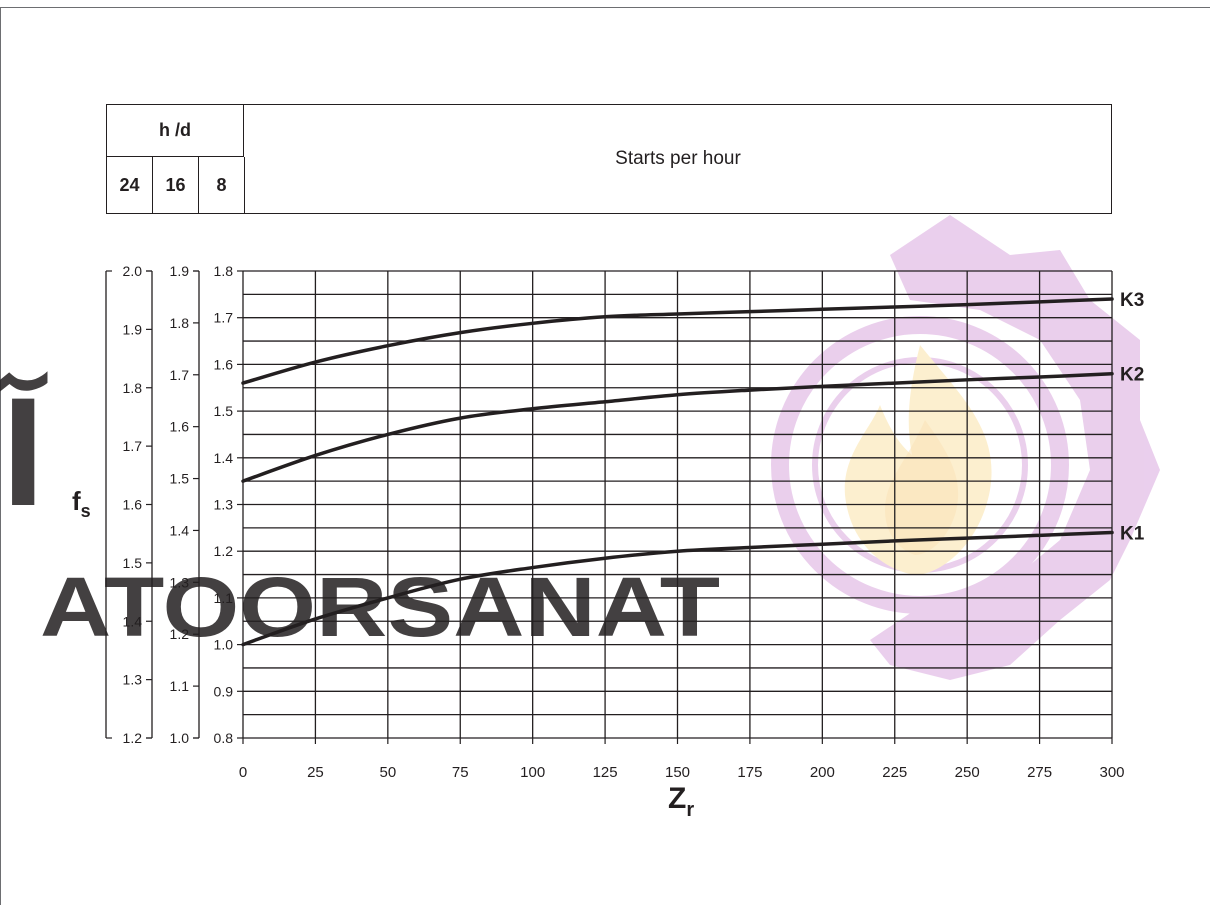 The height and width of the screenshot is (906, 1211). What do you see at coordinates (222, 185) in the screenshot?
I see `hours-8-cell: 8` at bounding box center [222, 185].